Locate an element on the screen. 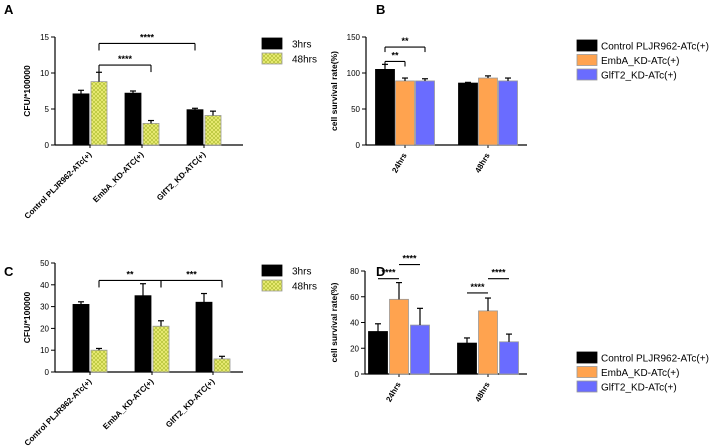 Image resolution: width=719 pixels, height=447 pixels. panel-letter: A is located at coordinates (9, 9).